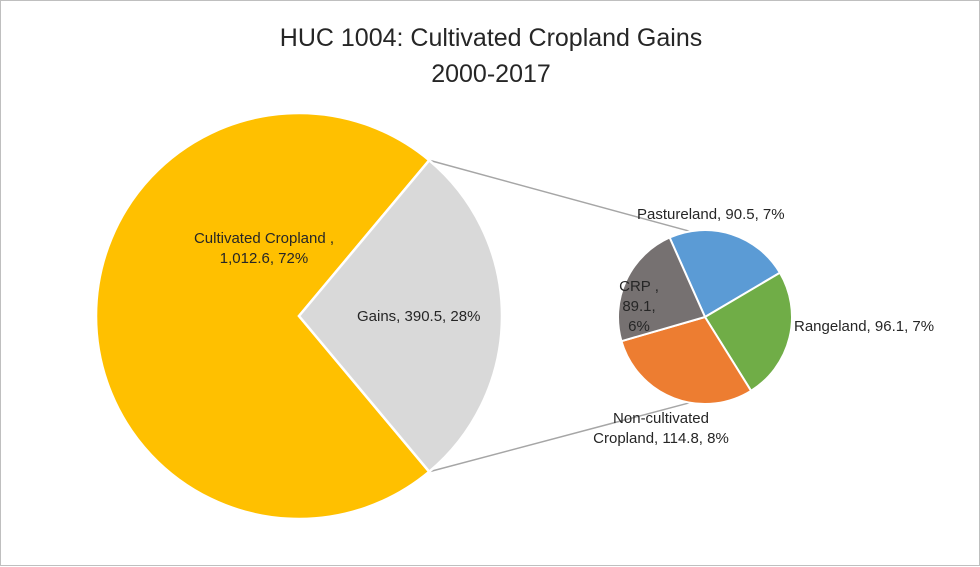  What do you see at coordinates (264, 249) in the screenshot?
I see `label-cultivated-cropland: Cultivated Cropland , 1,012.6, 72%` at bounding box center [264, 249].